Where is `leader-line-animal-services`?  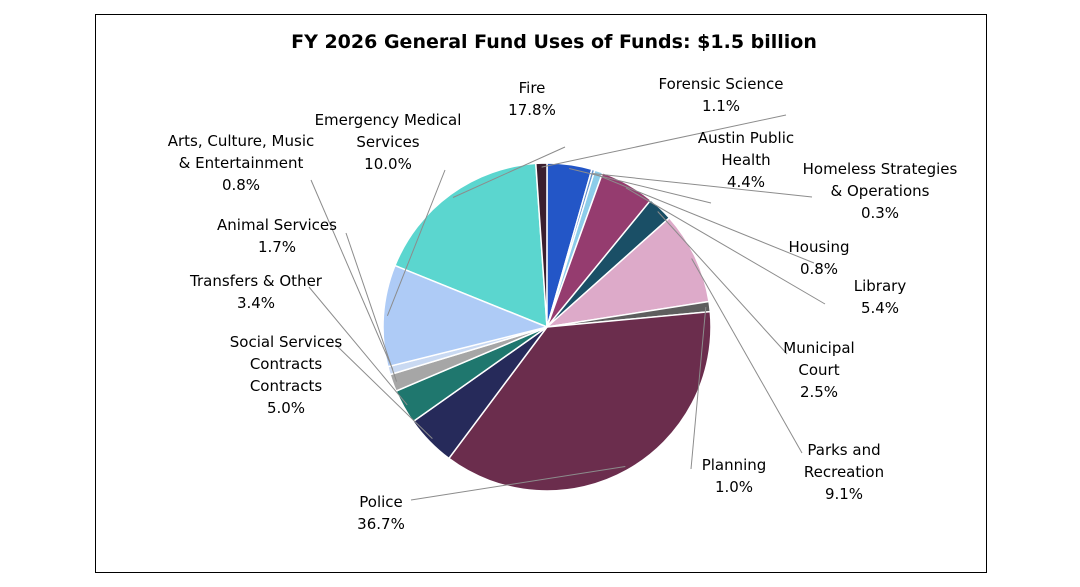
leader-line-animal-services is located at coordinates (371, 307).